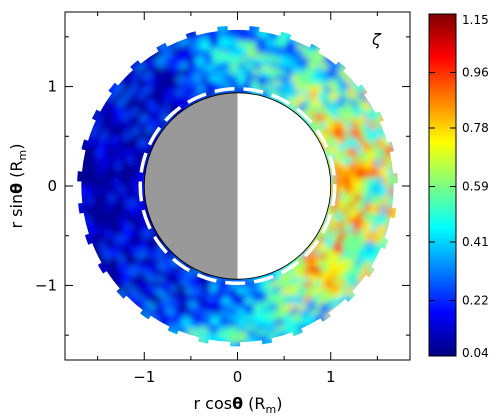  Describe the element at coordinates (475, 353) in the screenshot. I see `colorbar-tick-label: 0.04` at that location.